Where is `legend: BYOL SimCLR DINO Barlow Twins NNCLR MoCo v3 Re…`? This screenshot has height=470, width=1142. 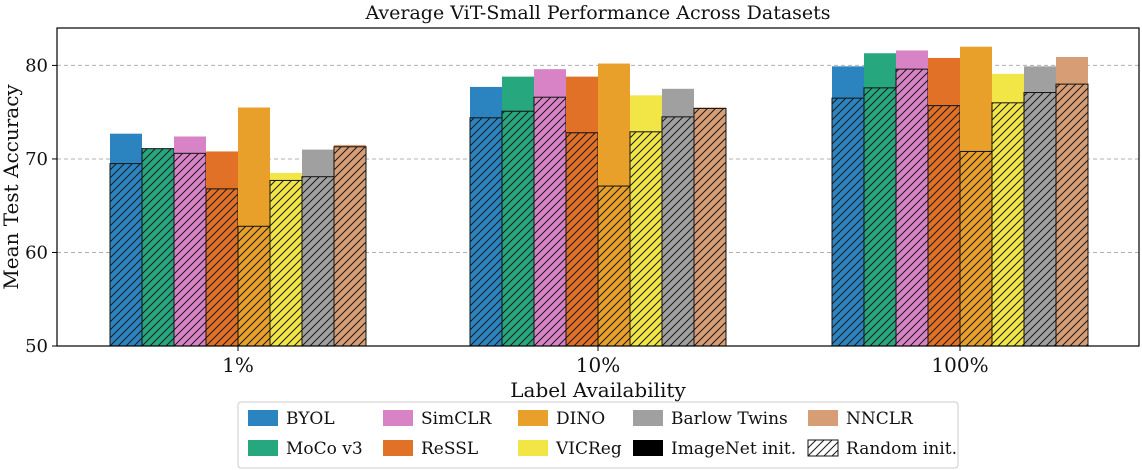
legend: BYOL SimCLR DINO Barlow Twins NNCLR MoCo v3 Re… is located at coordinates (598, 435).